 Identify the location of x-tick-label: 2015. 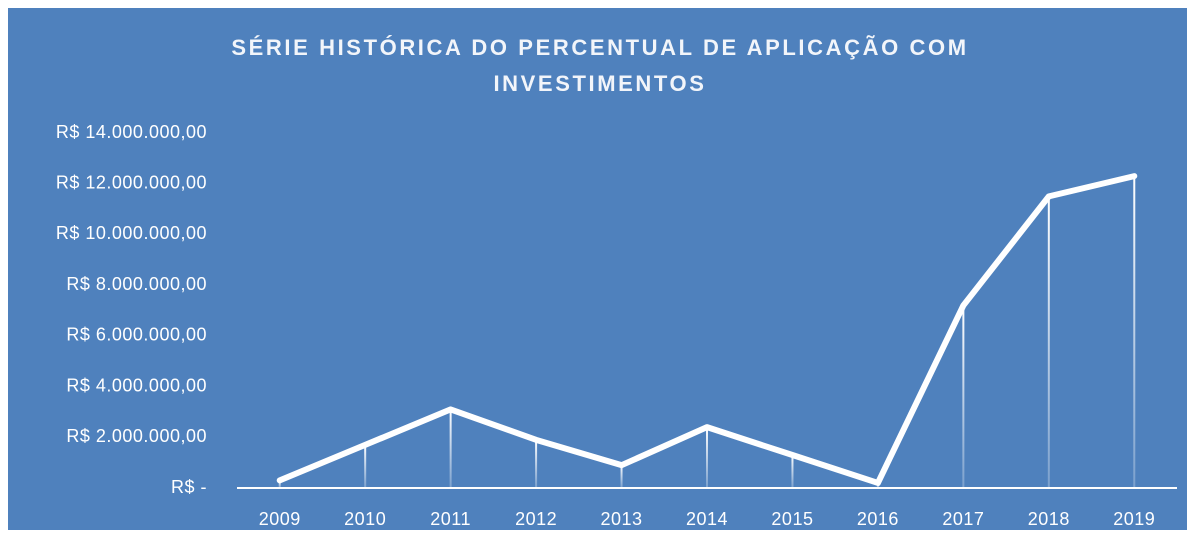
(792, 519).